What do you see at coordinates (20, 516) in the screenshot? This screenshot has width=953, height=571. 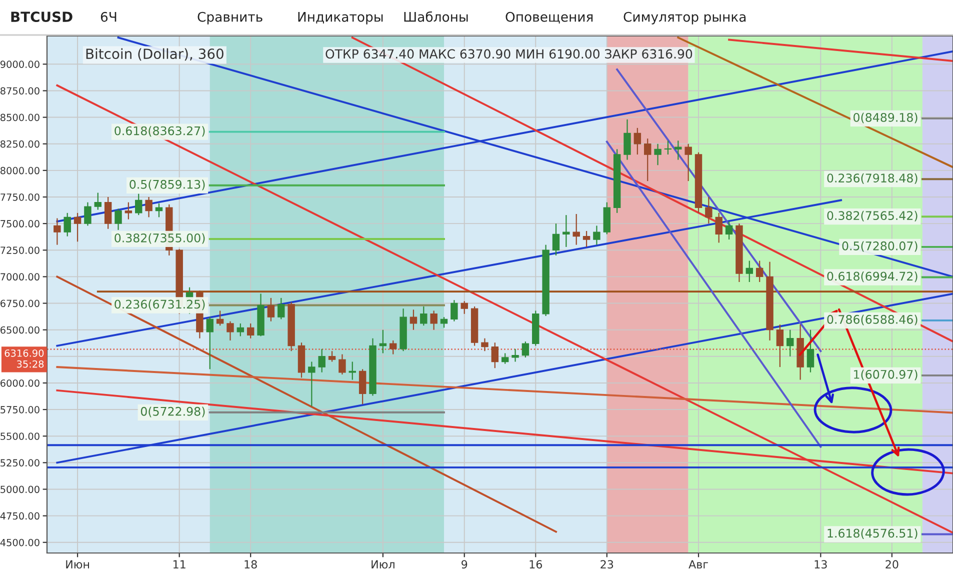 I see `y-tick-label: 4750.00` at bounding box center [20, 516].